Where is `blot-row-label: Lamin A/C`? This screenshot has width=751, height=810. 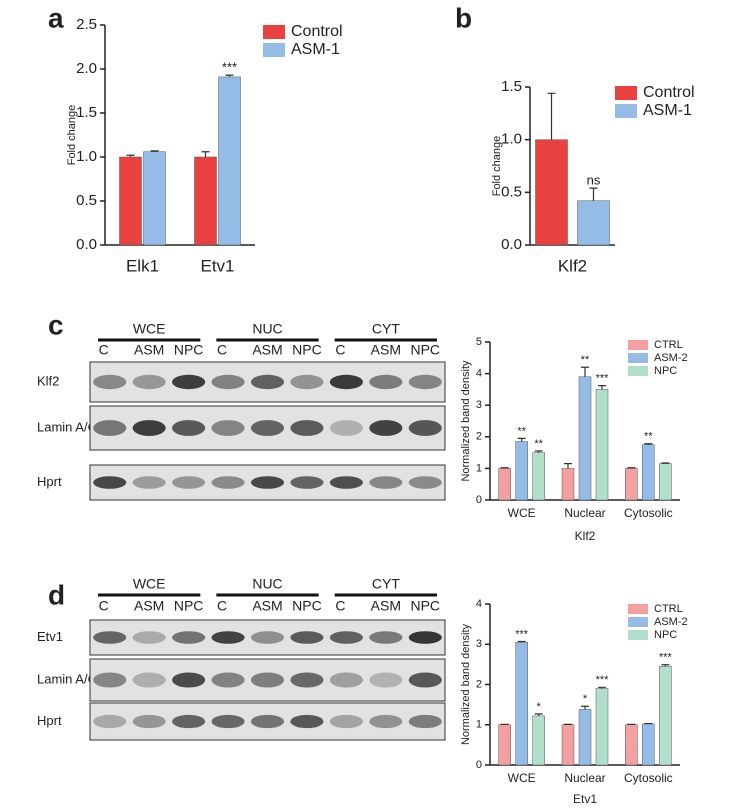 blot-row-label: Lamin A/C is located at coordinates (67, 678).